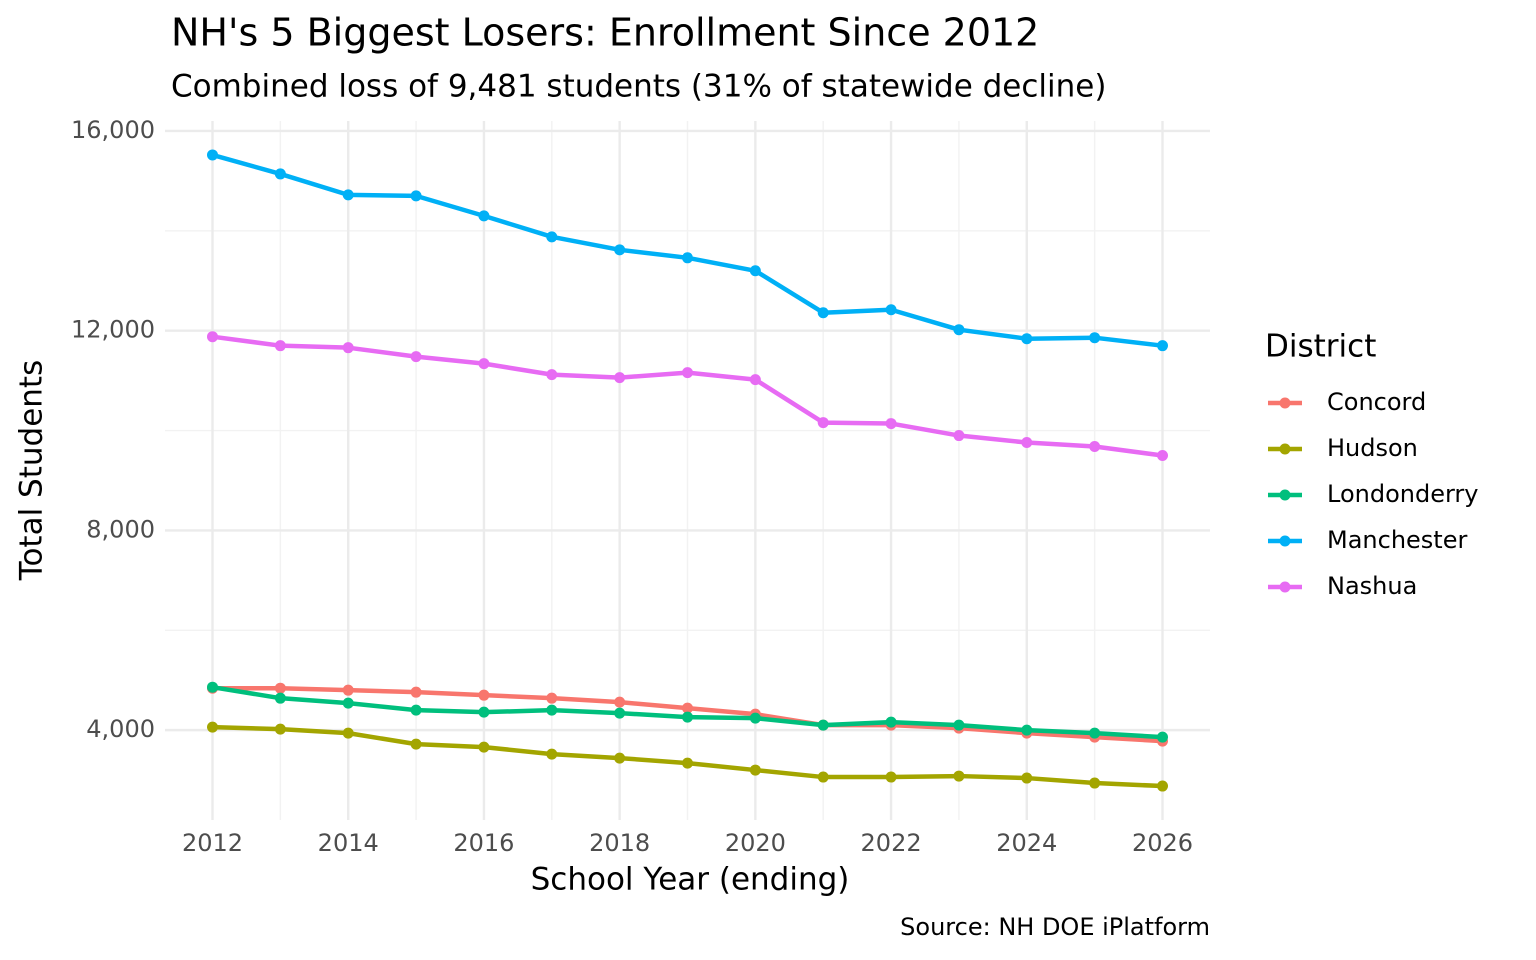 The height and width of the screenshot is (960, 1536). What do you see at coordinates (1372, 586) in the screenshot?
I see `legend-label: Nashua` at bounding box center [1372, 586].